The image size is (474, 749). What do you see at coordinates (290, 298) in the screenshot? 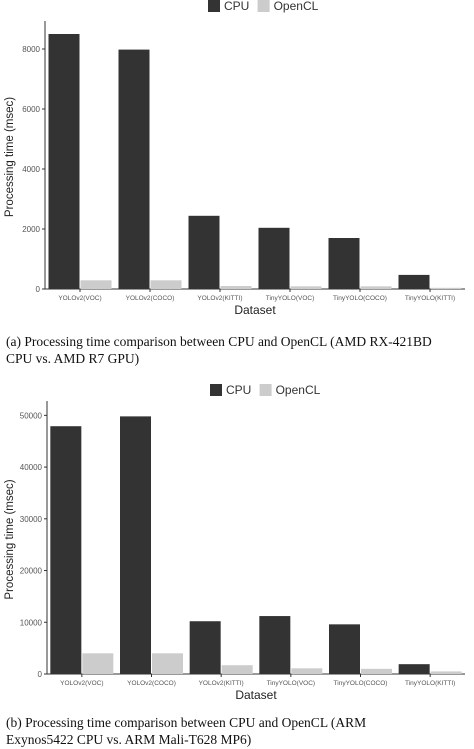
I see `chart-a-x-tick-label-3: TinyYOLO(VOC)` at bounding box center [290, 298].